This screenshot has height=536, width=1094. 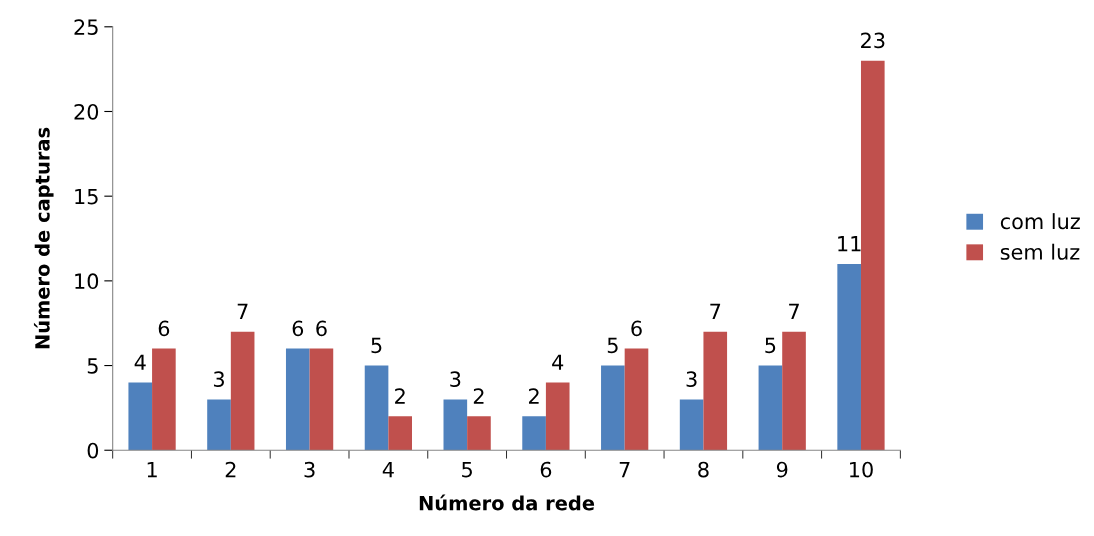 What do you see at coordinates (546, 469) in the screenshot?
I see `x-tick-label: 6` at bounding box center [546, 469].